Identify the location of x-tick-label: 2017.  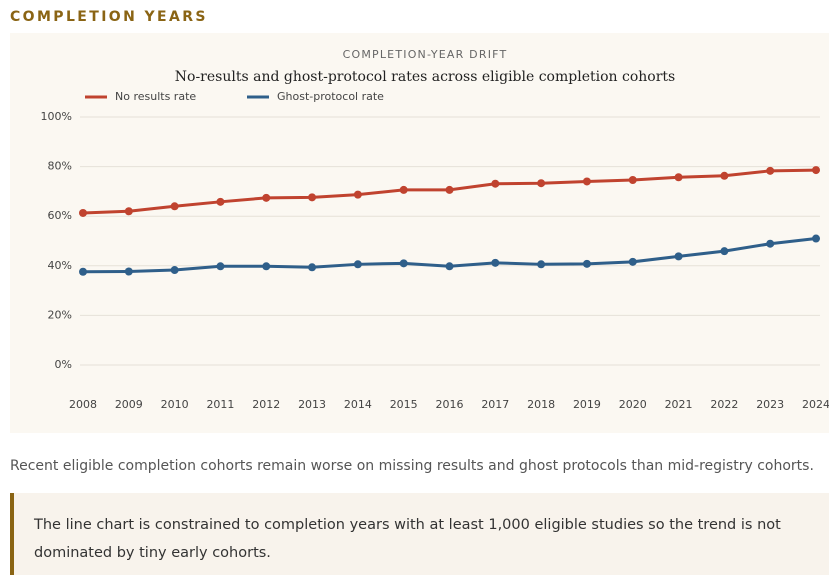
(495, 404).